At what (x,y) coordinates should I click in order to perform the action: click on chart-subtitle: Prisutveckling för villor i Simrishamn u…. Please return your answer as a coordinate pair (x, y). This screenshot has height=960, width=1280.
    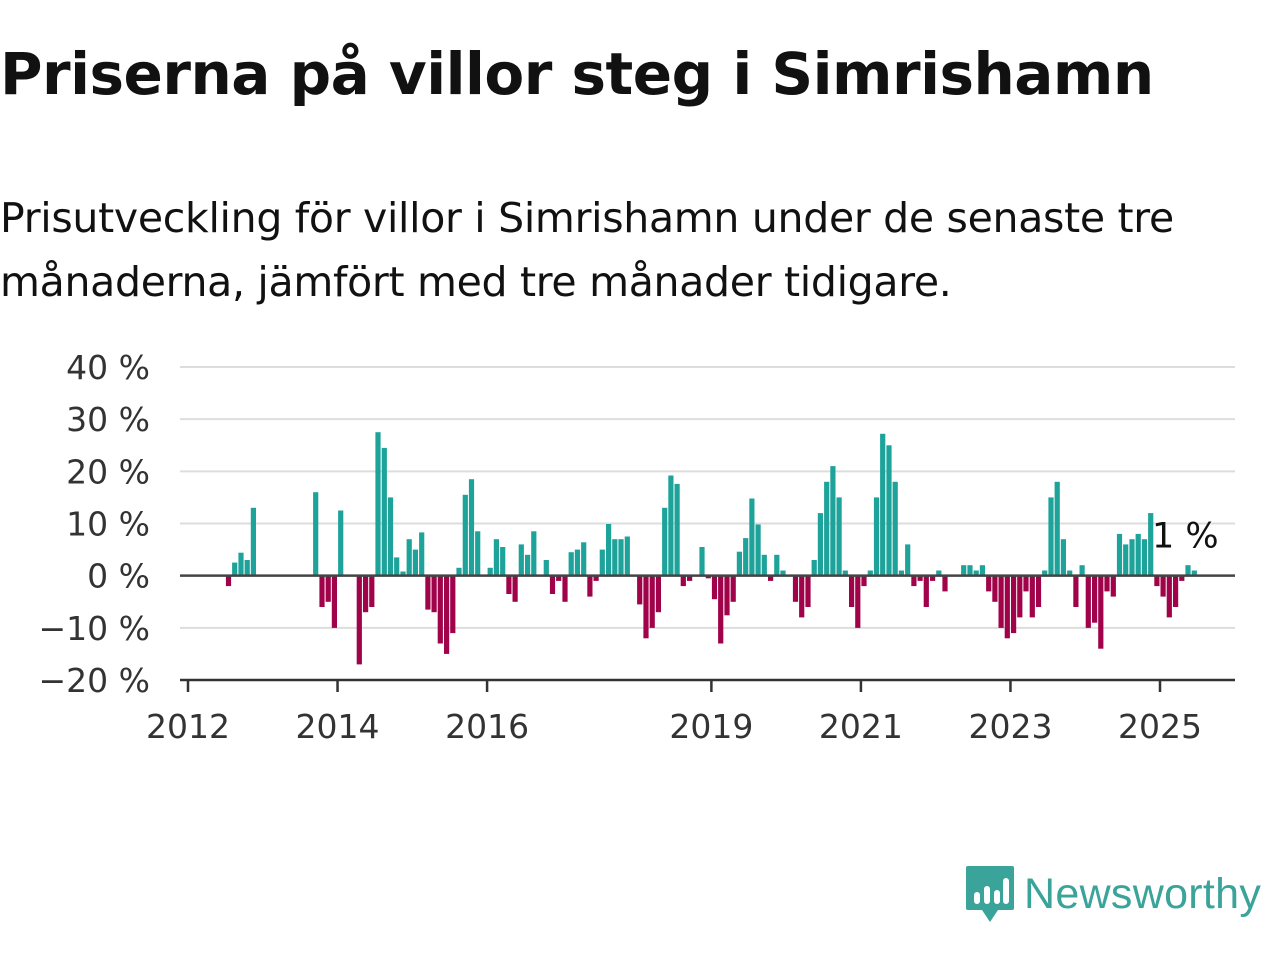
    Looking at the image, I should click on (587, 250).